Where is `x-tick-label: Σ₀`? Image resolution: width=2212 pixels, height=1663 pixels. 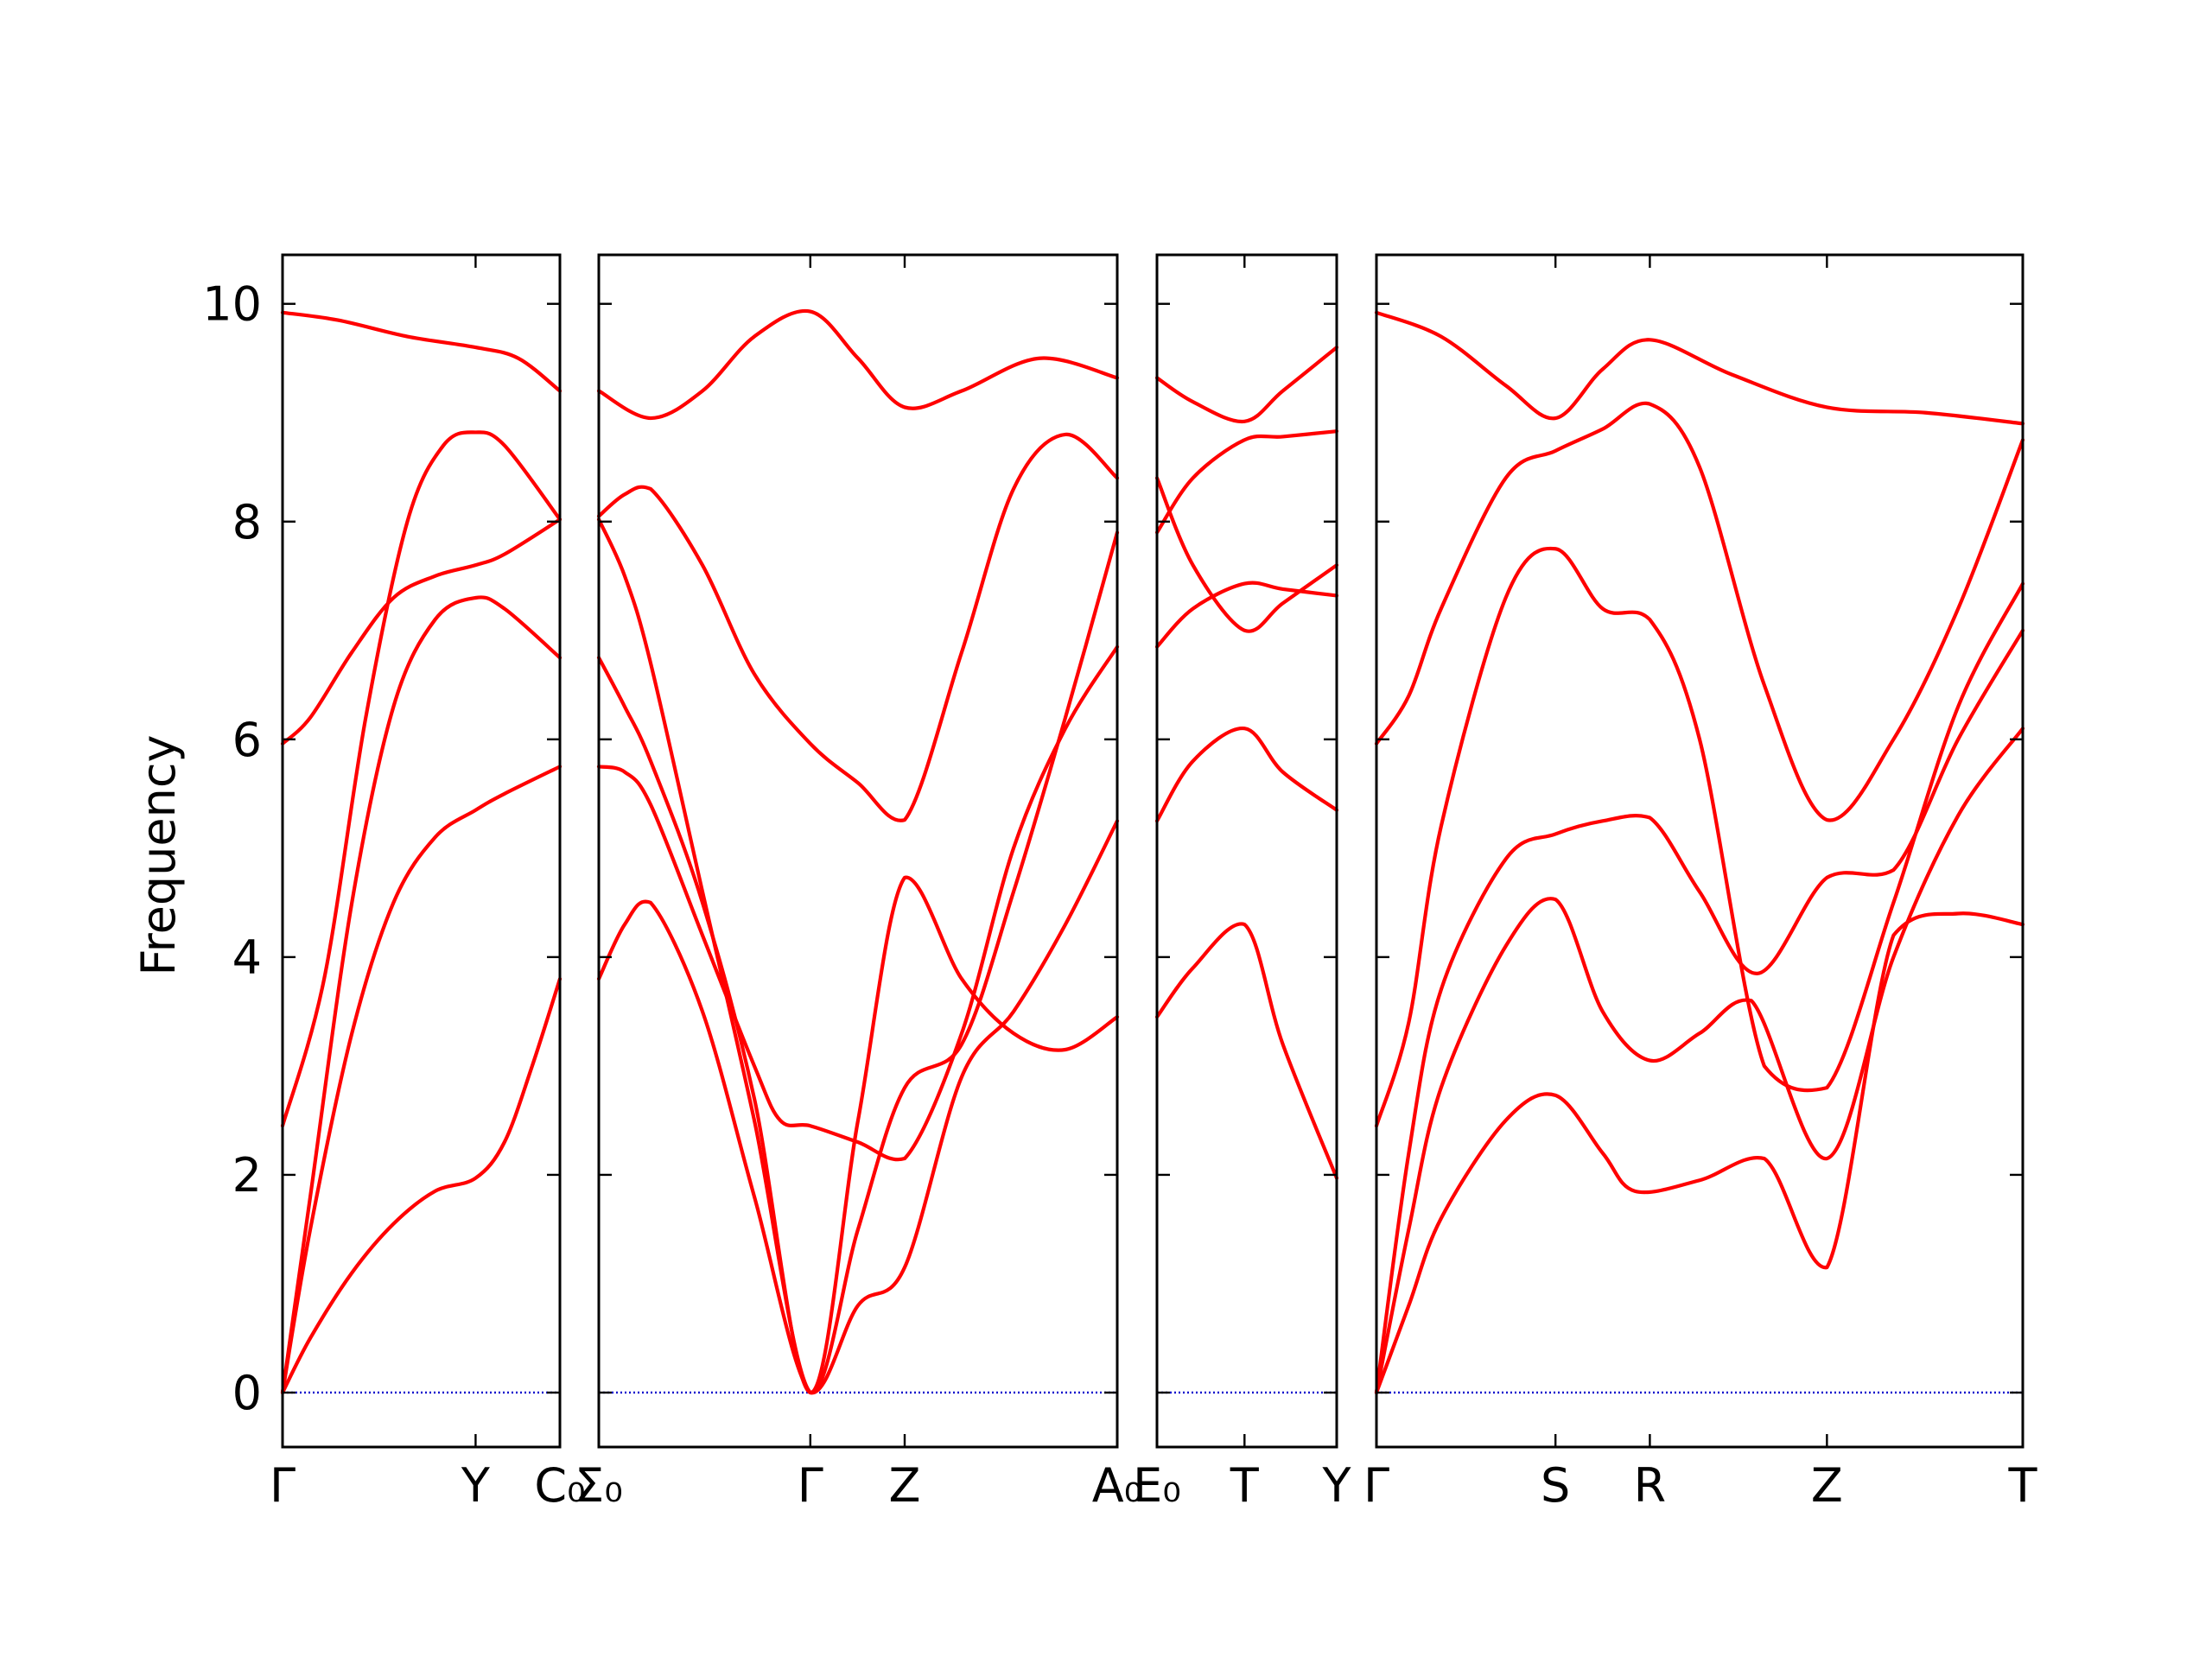
x-tick-label: Σ₀ is located at coordinates (599, 1486).